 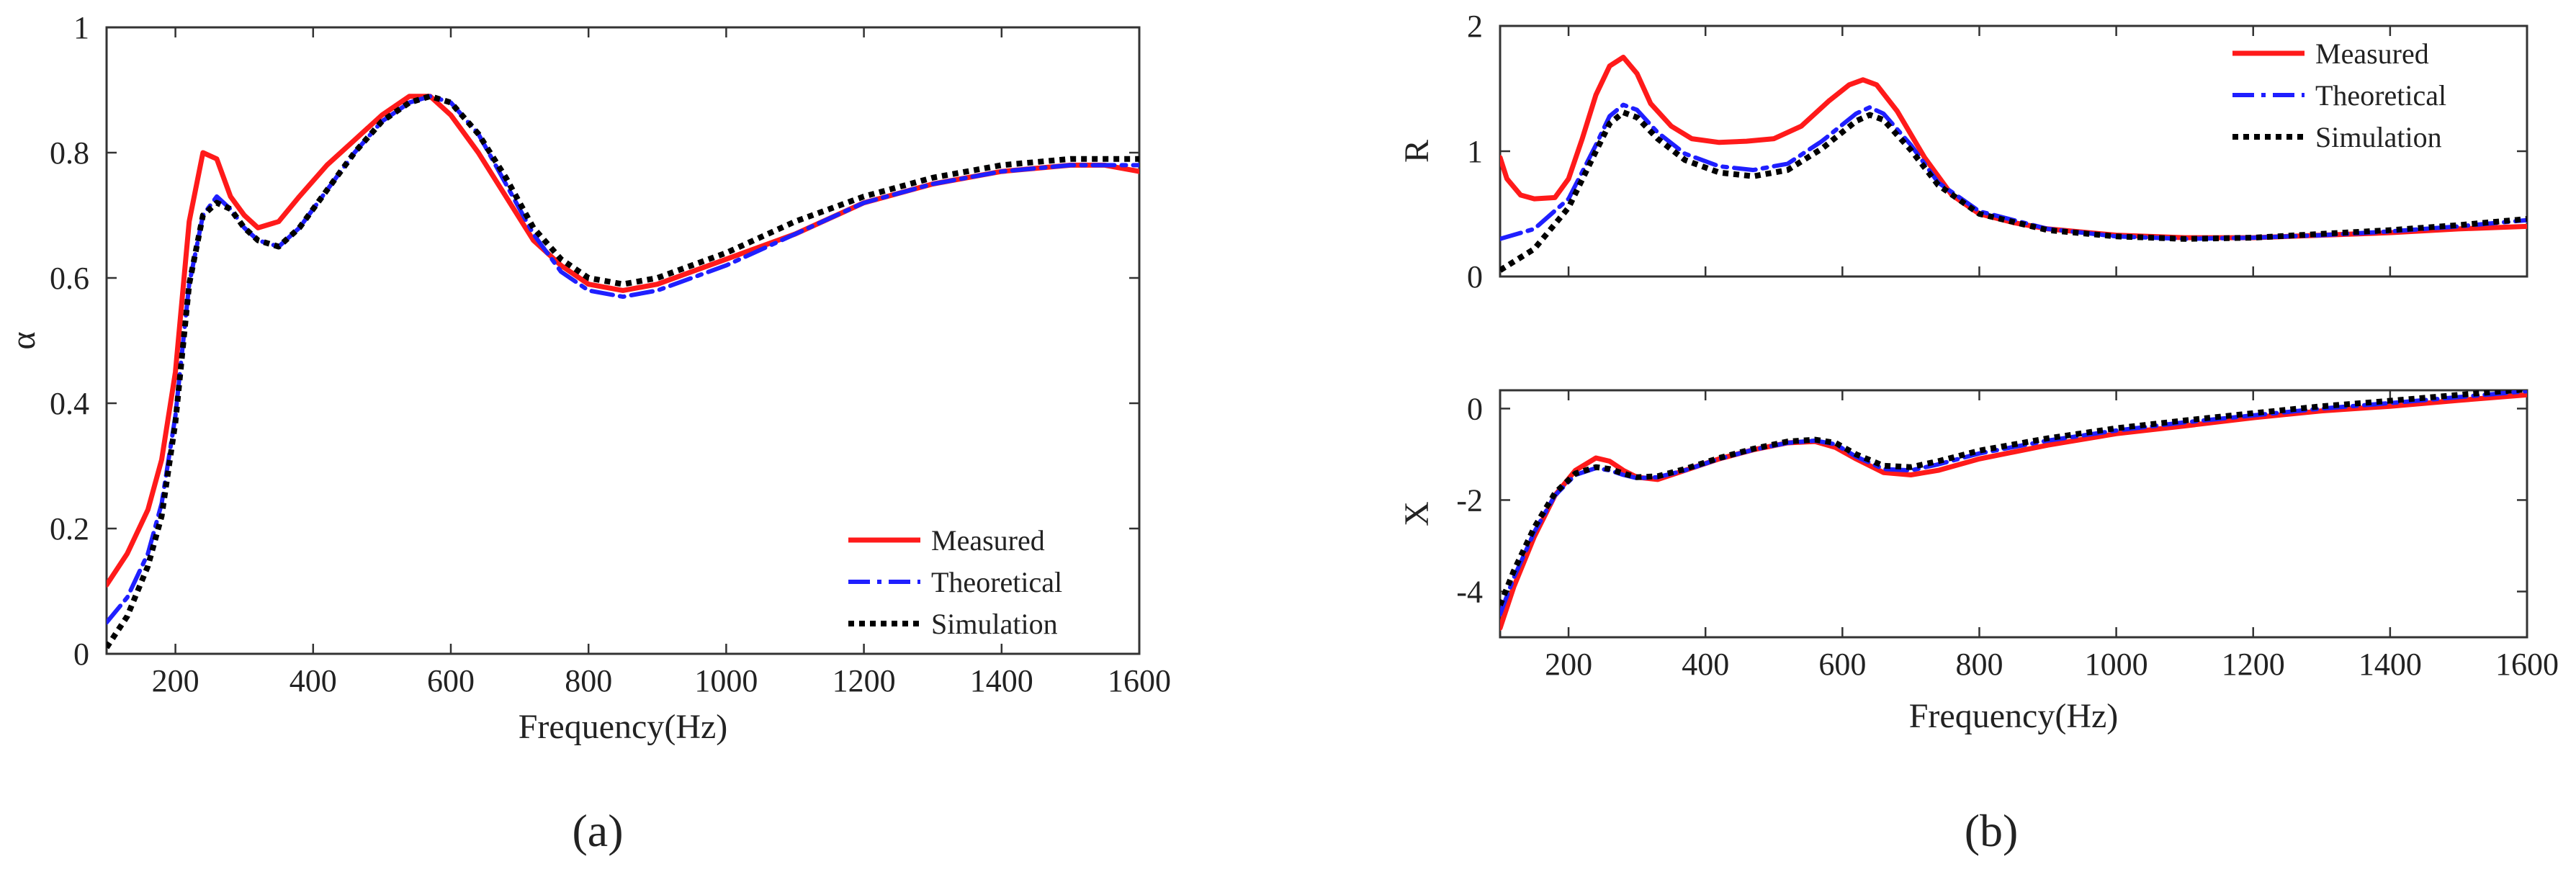 What do you see at coordinates (1417, 513) in the screenshot?
I see `y-axis-label: X` at bounding box center [1417, 513].